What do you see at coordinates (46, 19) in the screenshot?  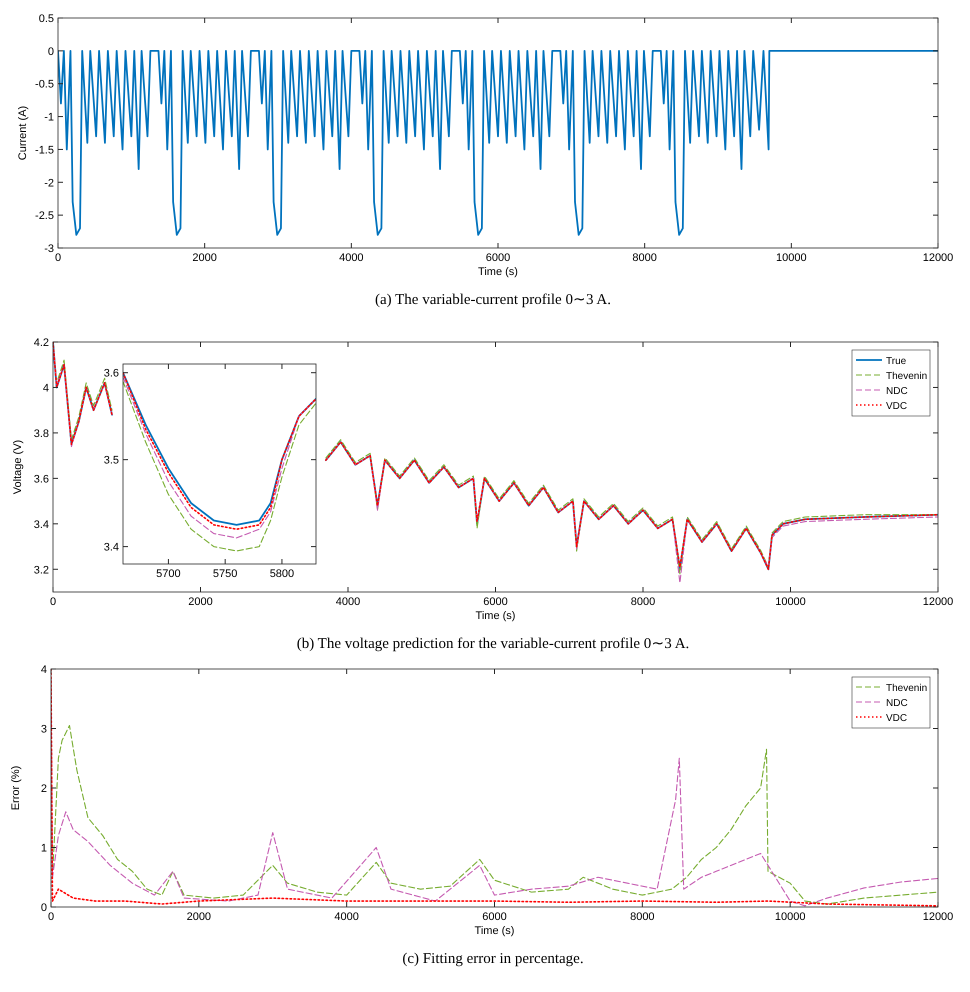 I see `y-tick-label: 0.5` at bounding box center [46, 19].